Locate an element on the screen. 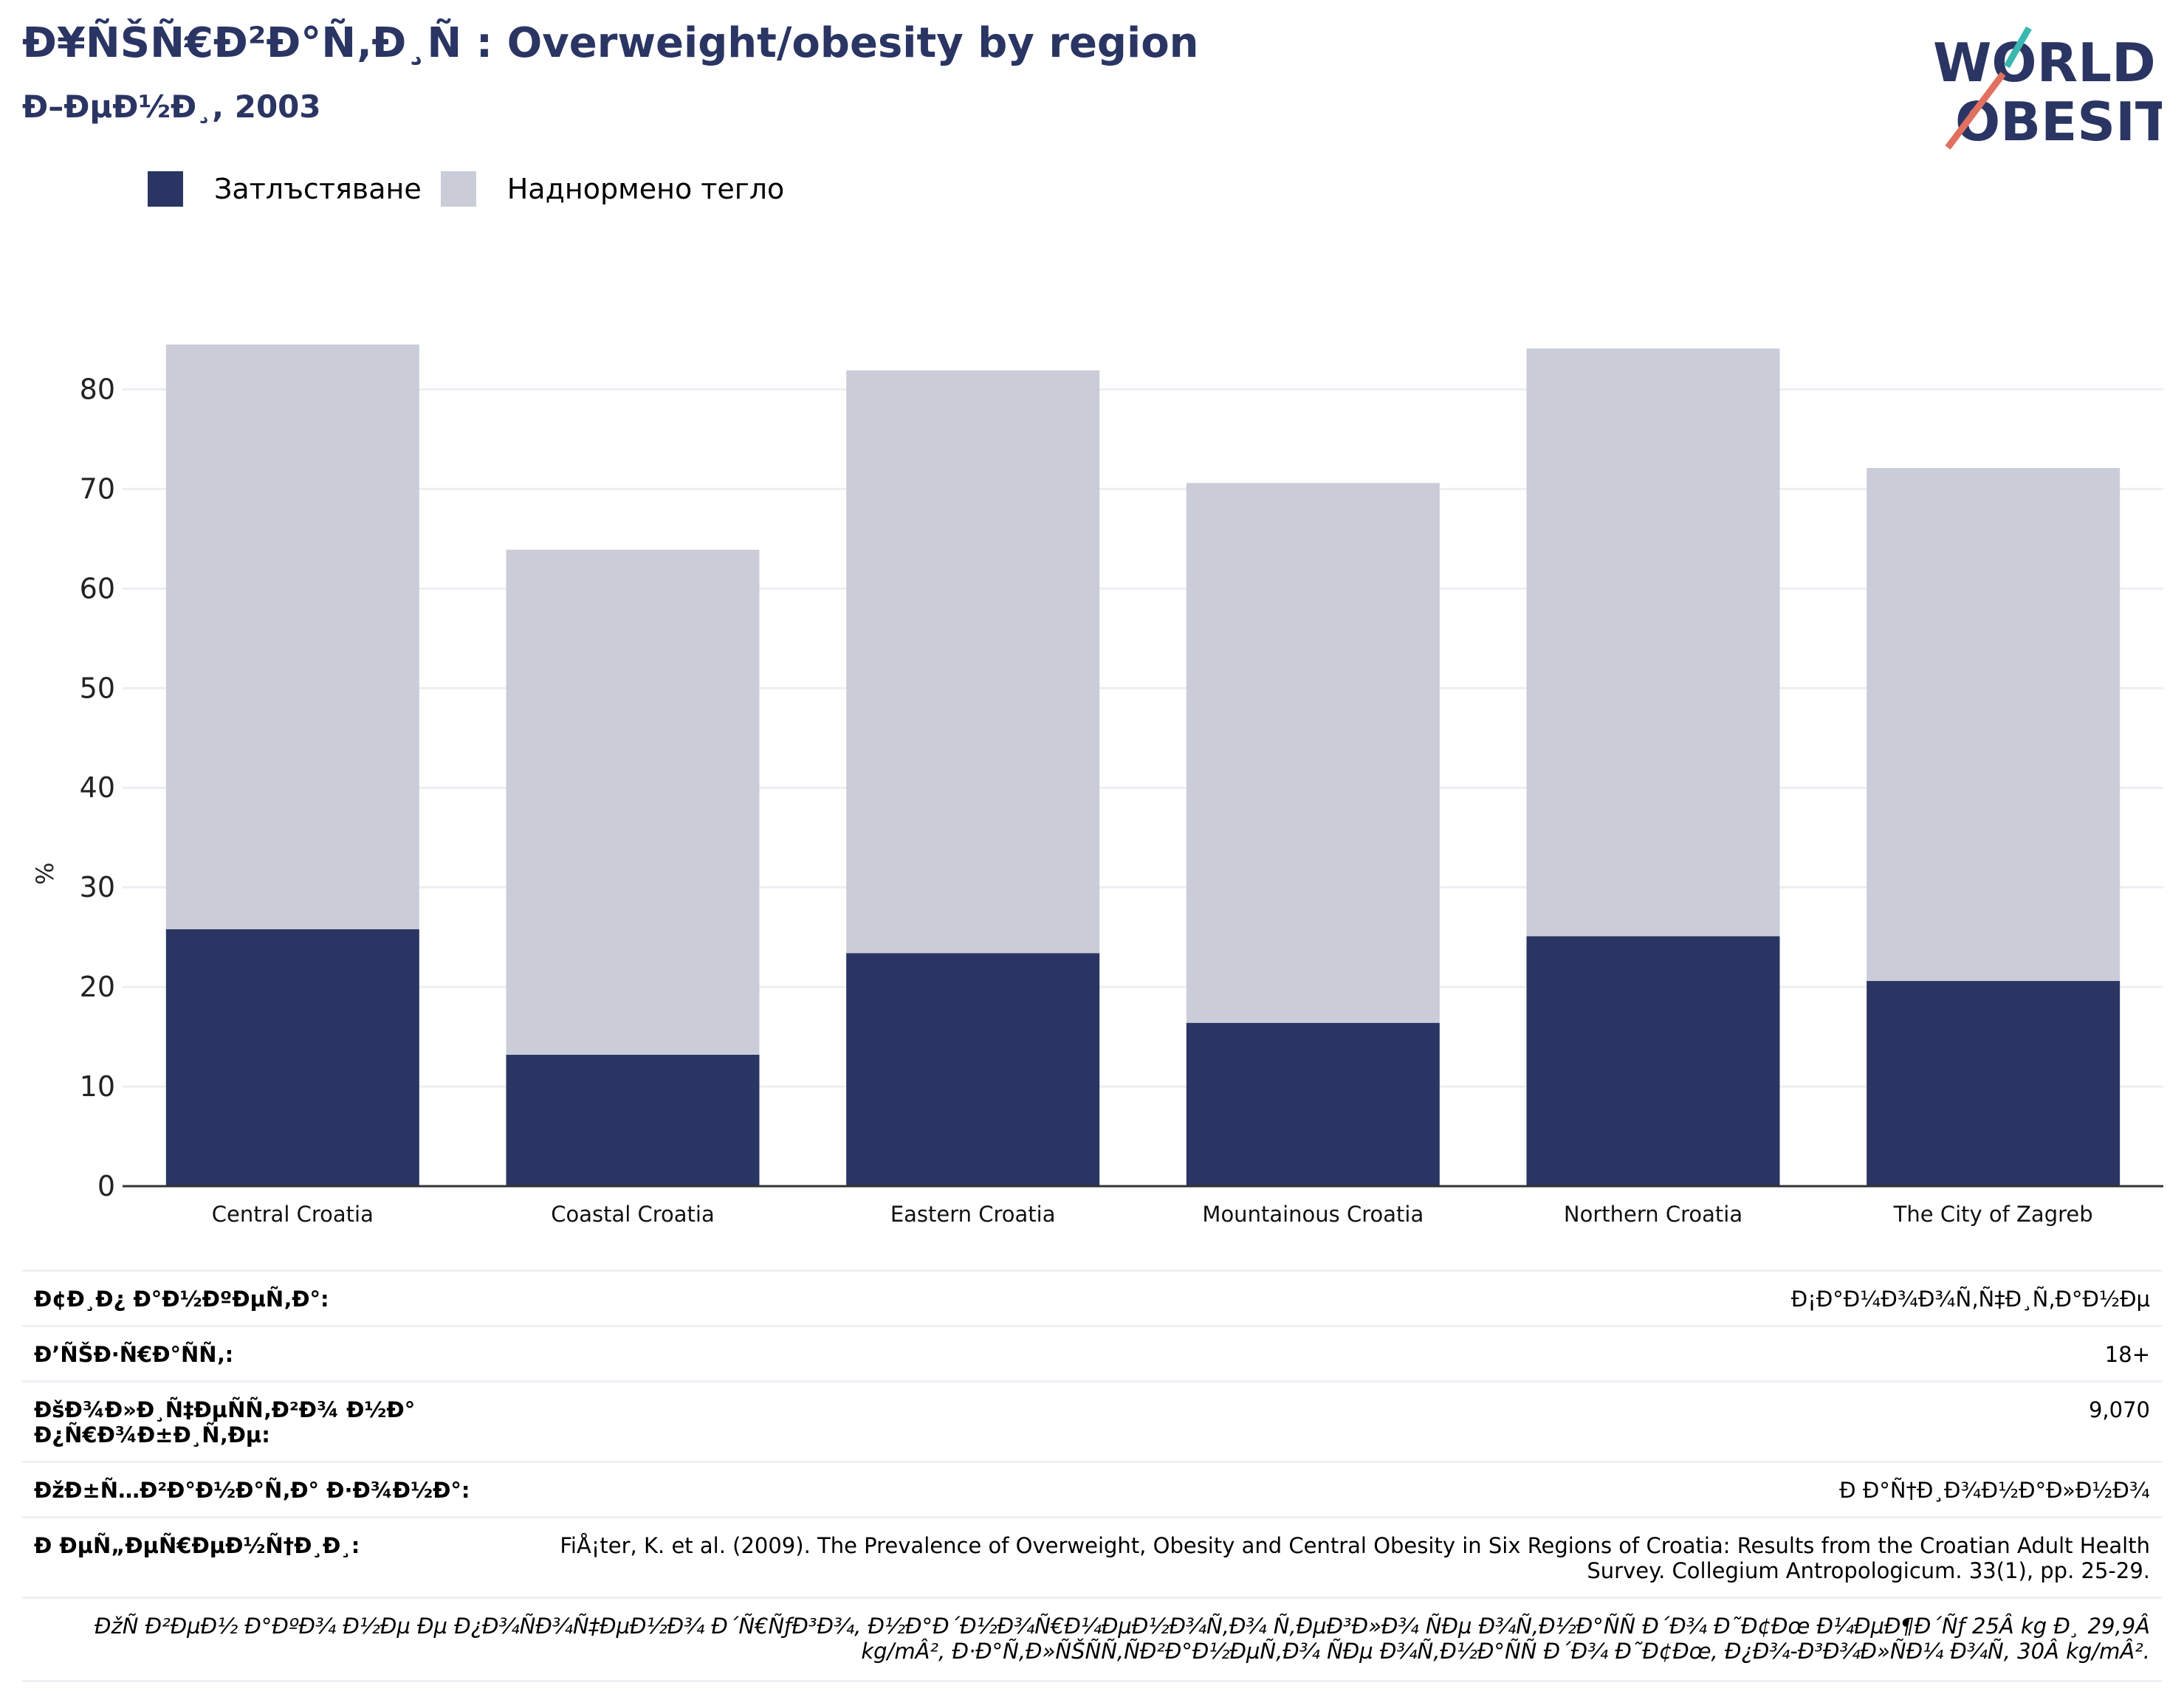  info-label: Ð ÐµÑ„ÐµÑ€ÐµÐ½Ñ†Ð¸Ð¸: is located at coordinates (197, 1545).